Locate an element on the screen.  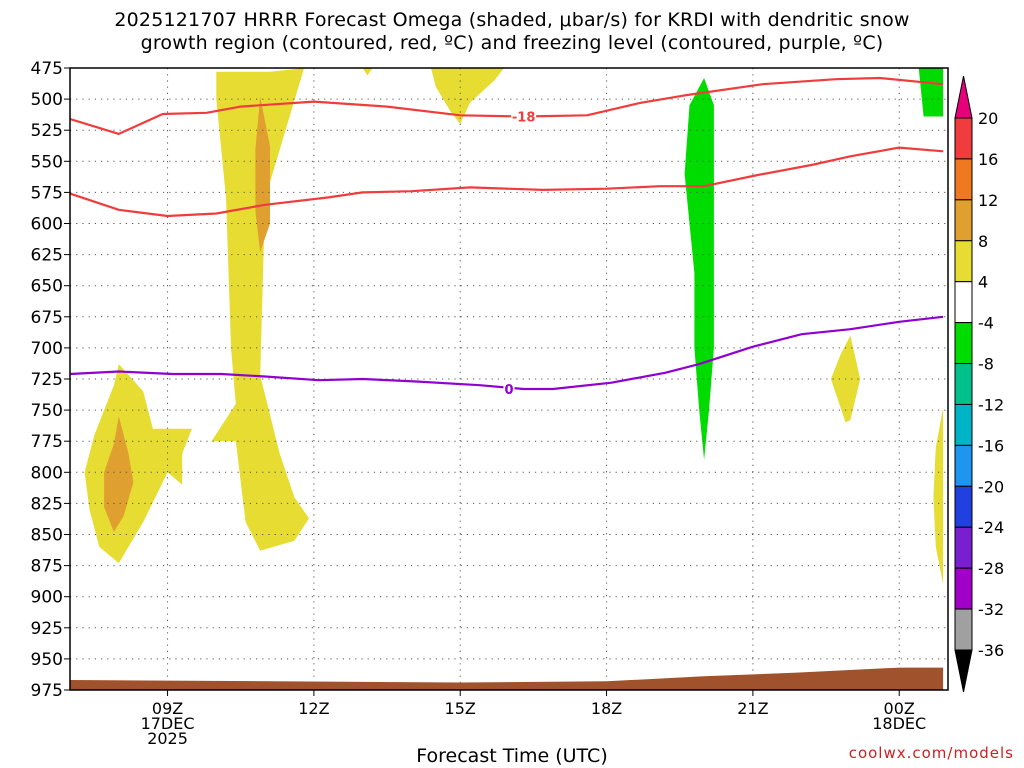
y-tick-label-825: 825 is located at coordinates (47, 504).